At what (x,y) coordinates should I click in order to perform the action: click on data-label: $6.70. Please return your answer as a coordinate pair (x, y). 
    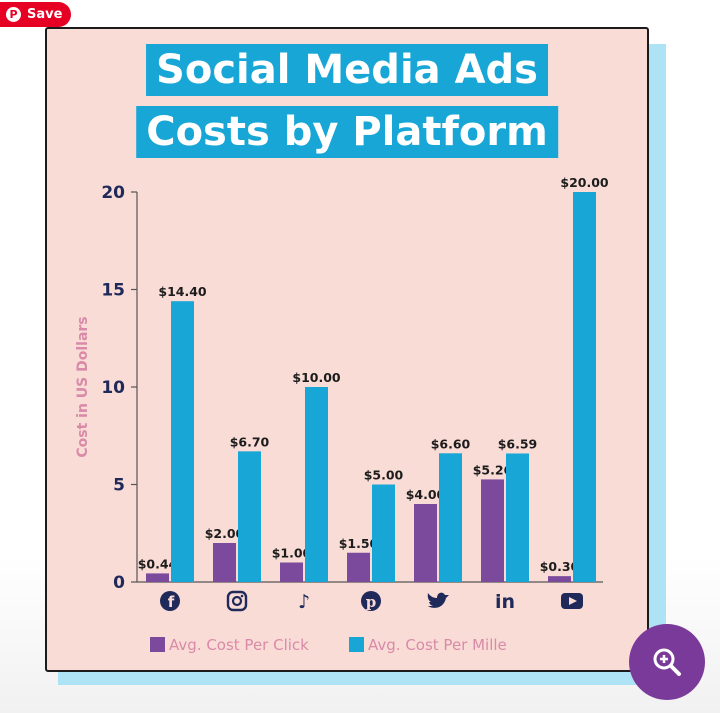
    Looking at the image, I should click on (250, 441).